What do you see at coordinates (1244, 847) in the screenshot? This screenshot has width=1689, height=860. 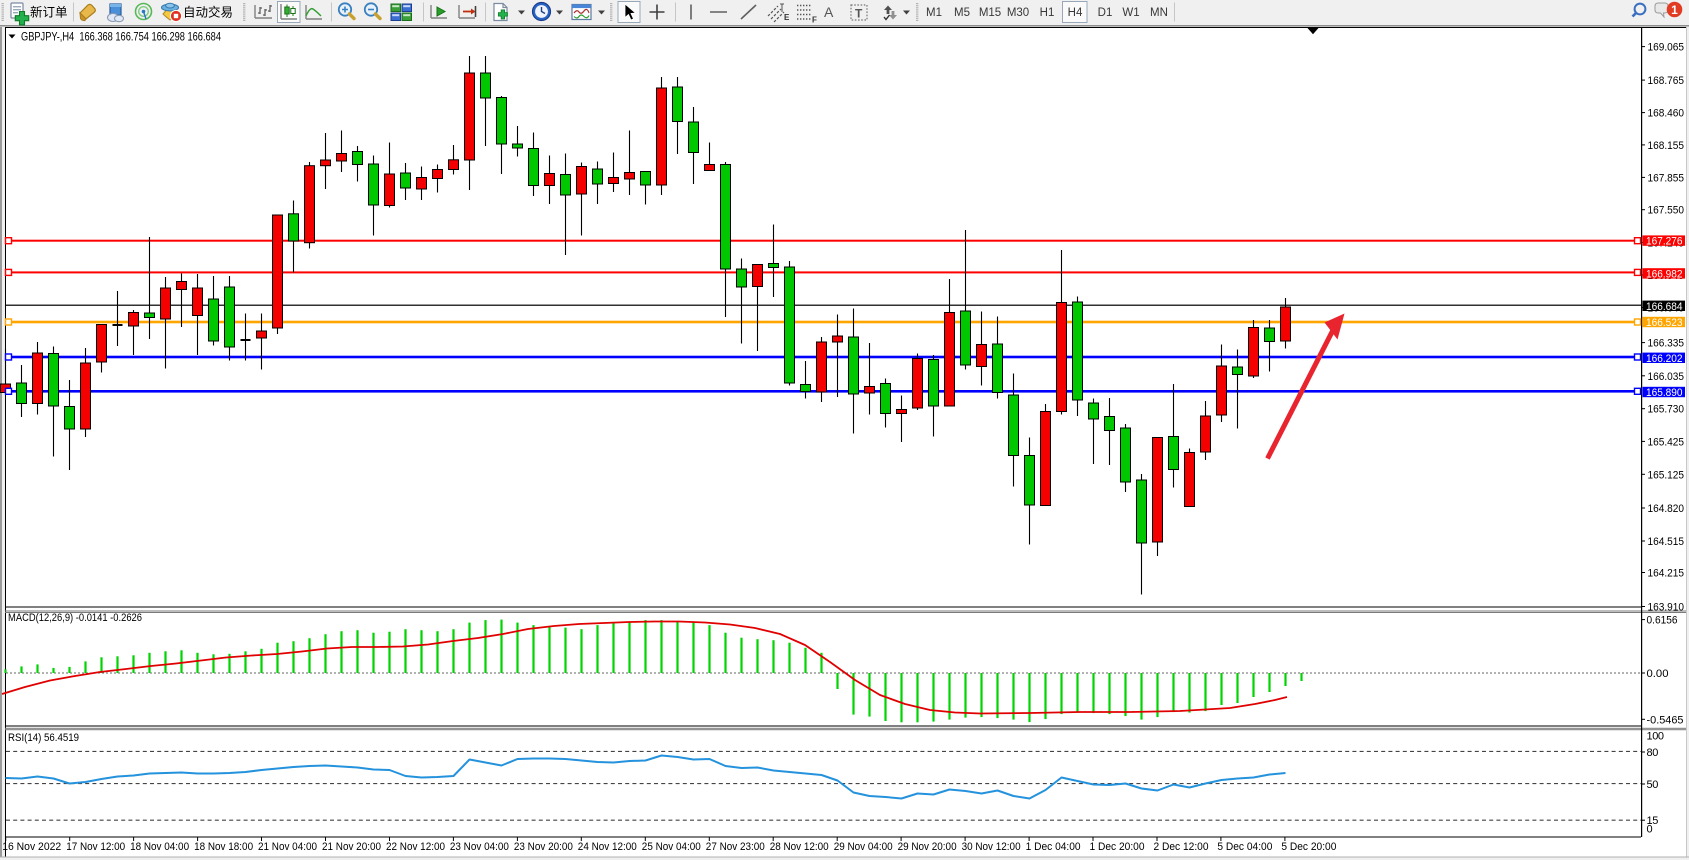 I see `svg-text: 5 Dec 04:00` at bounding box center [1244, 847].